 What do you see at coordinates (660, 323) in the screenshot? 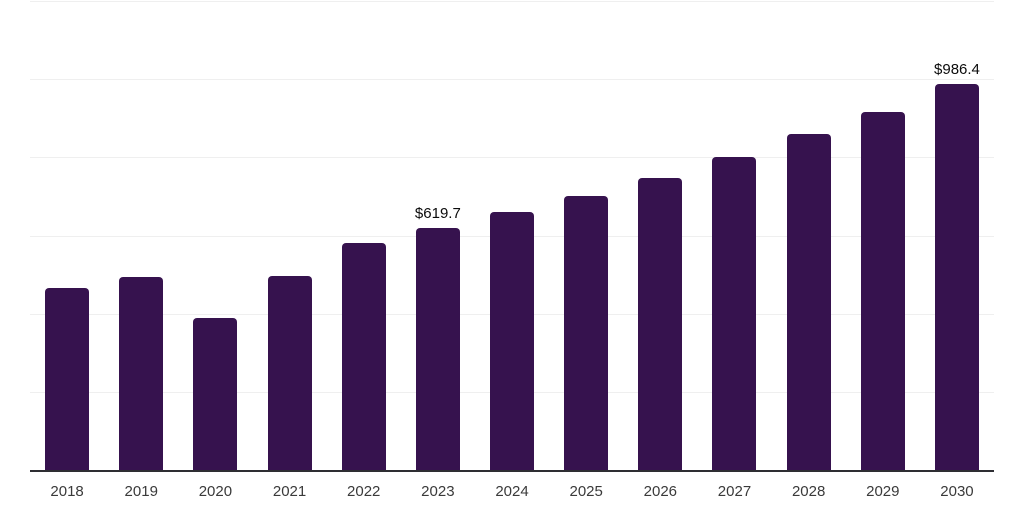
I see `bar-2026` at bounding box center [660, 323].